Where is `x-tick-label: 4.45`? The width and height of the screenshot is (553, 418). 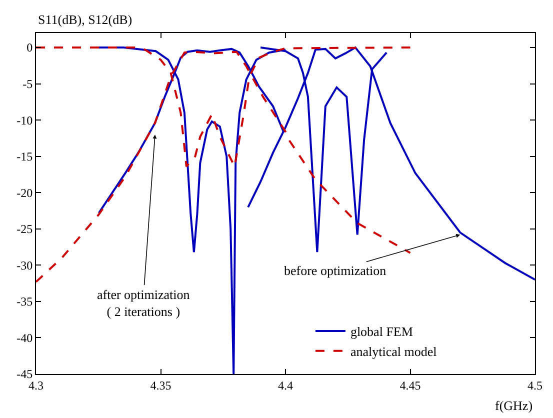
x-tick-label: 4.45 is located at coordinates (410, 385).